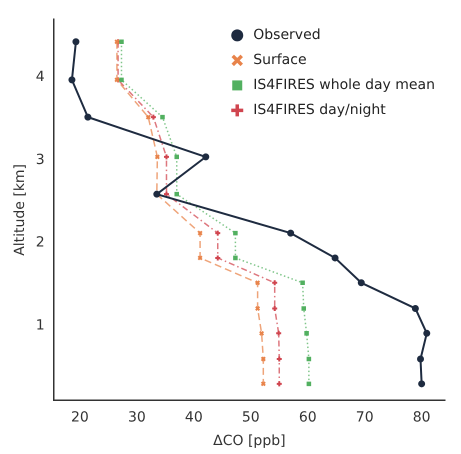 This screenshot has height=454, width=461. What do you see at coordinates (40, 242) in the screenshot?
I see `y-tick-label: 2` at bounding box center [40, 242].